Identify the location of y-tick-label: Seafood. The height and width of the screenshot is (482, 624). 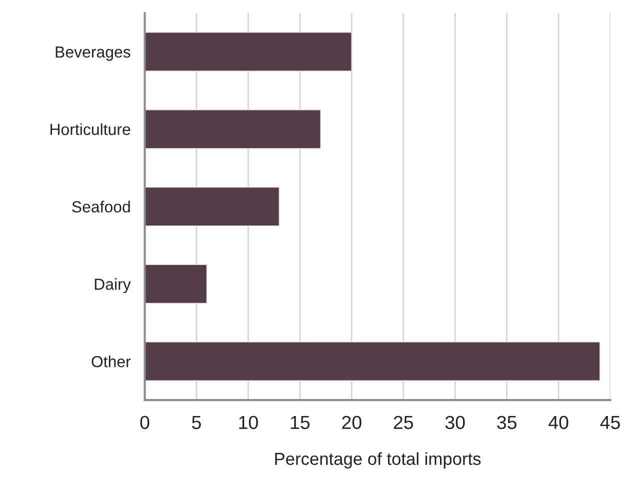
(101, 206).